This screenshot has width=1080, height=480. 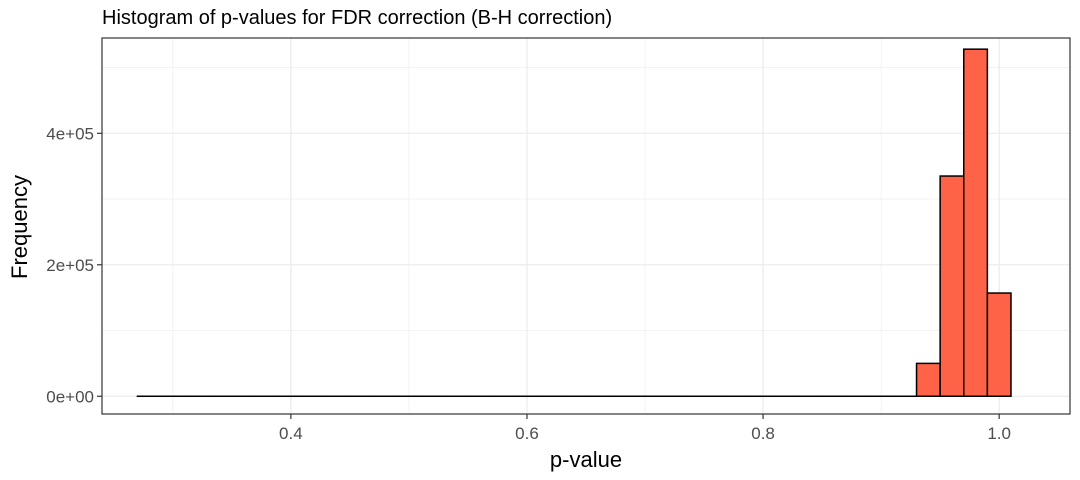 I want to click on y-tick-label: 4e+05, so click(x=70, y=133).